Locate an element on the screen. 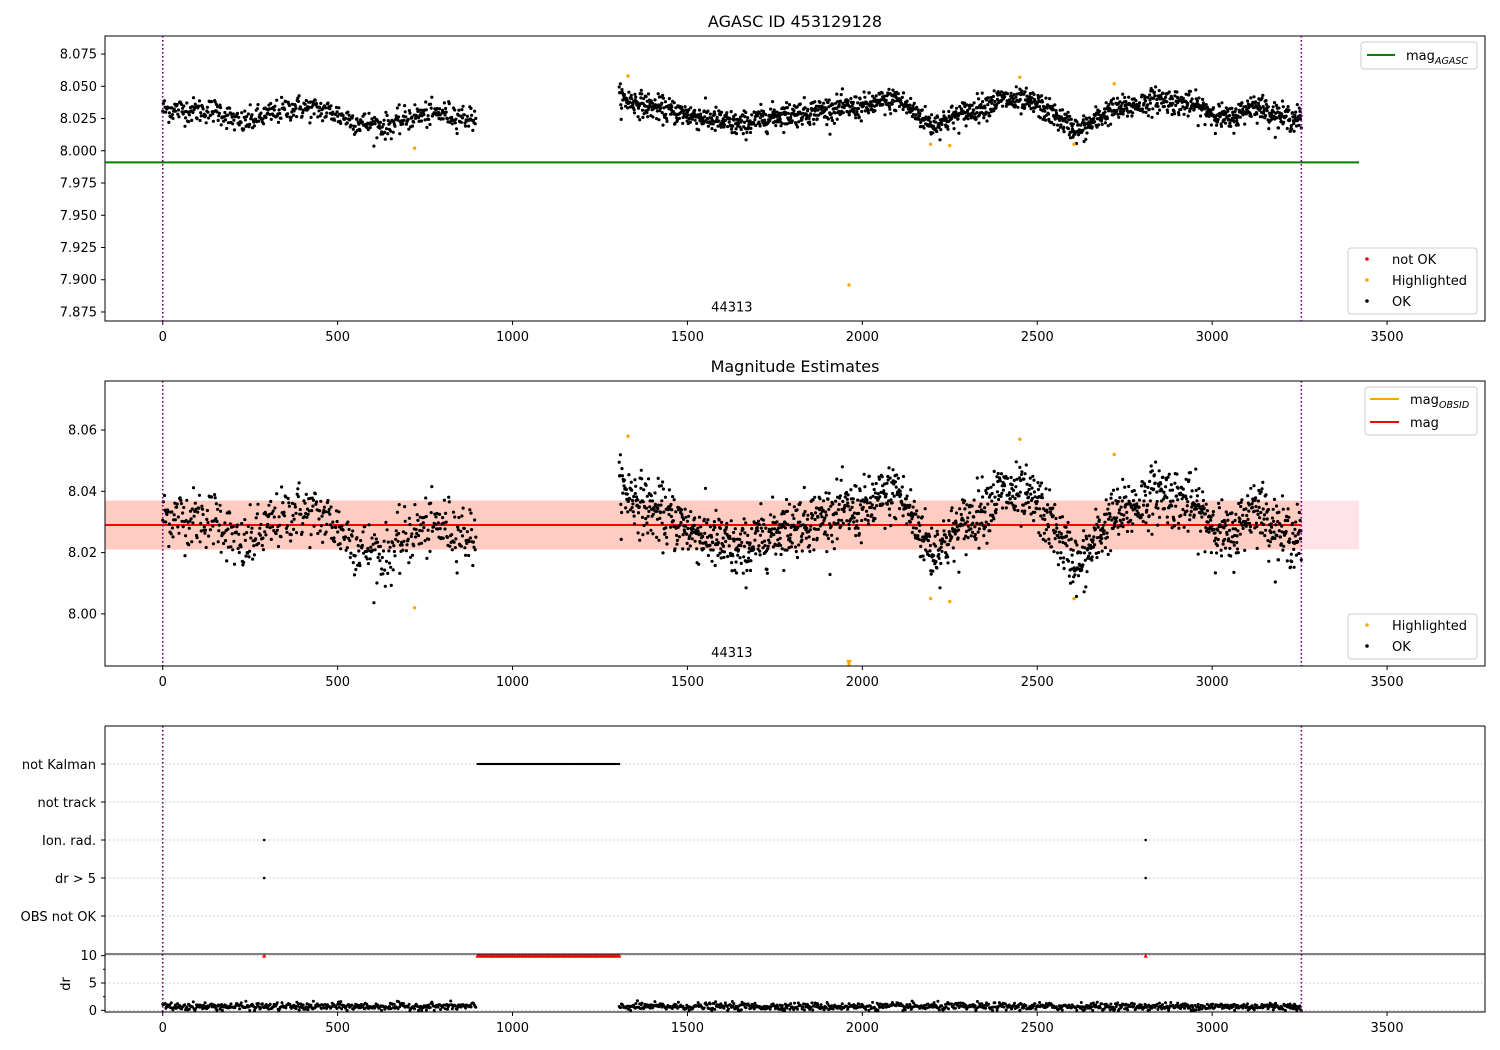 This screenshot has width=1500, height=1050. x-tick-label: 2000 is located at coordinates (862, 682).